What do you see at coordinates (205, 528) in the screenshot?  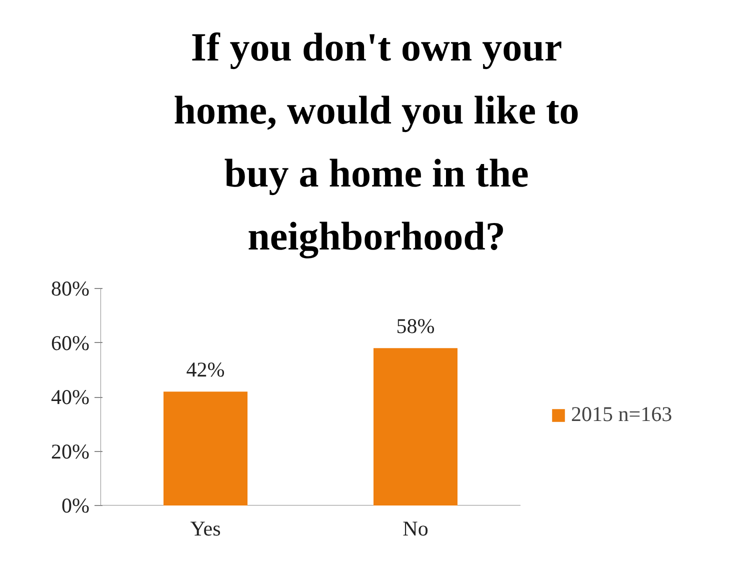 I see `x-tick-label: Yes` at bounding box center [205, 528].